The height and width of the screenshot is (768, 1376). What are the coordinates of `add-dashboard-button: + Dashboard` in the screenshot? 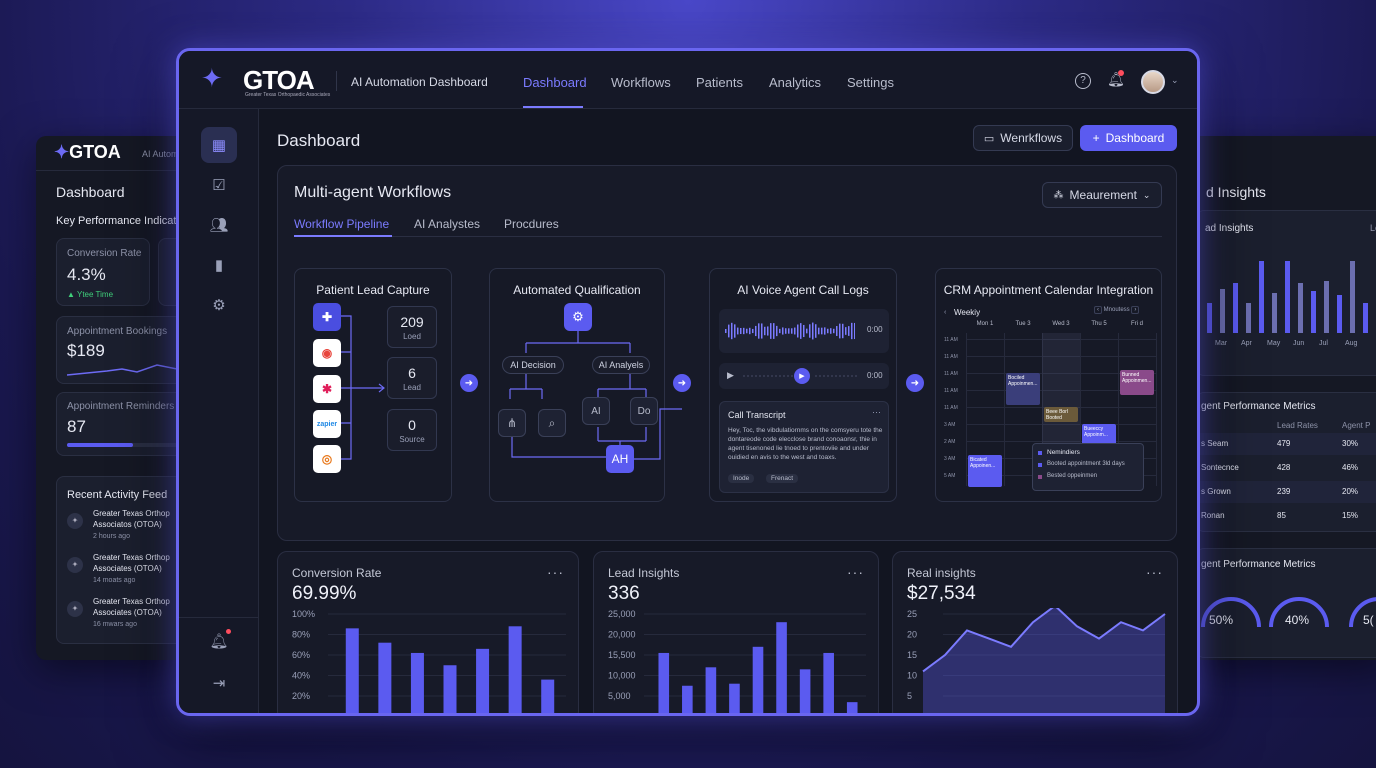 It's located at (1128, 138).